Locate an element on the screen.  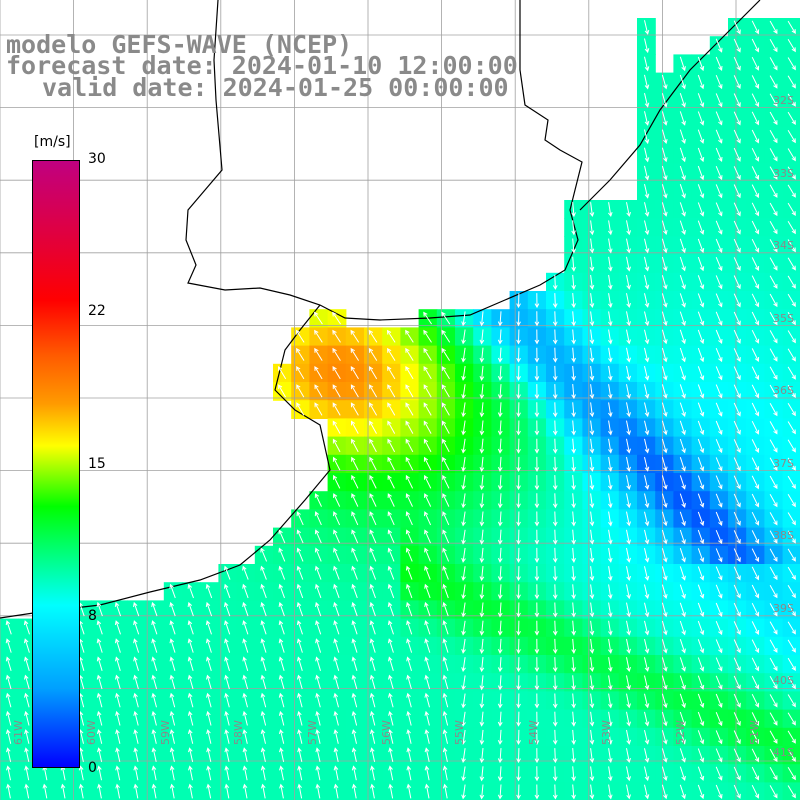
colorbar is located at coordinates (56, 464).